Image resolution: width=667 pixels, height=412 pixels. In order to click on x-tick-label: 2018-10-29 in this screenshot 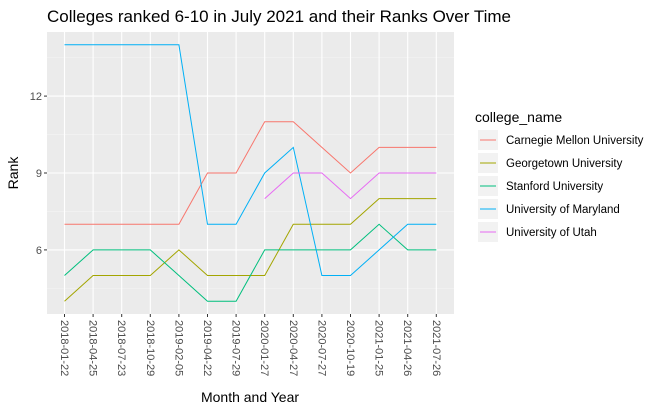, I will do `click(150, 348)`.